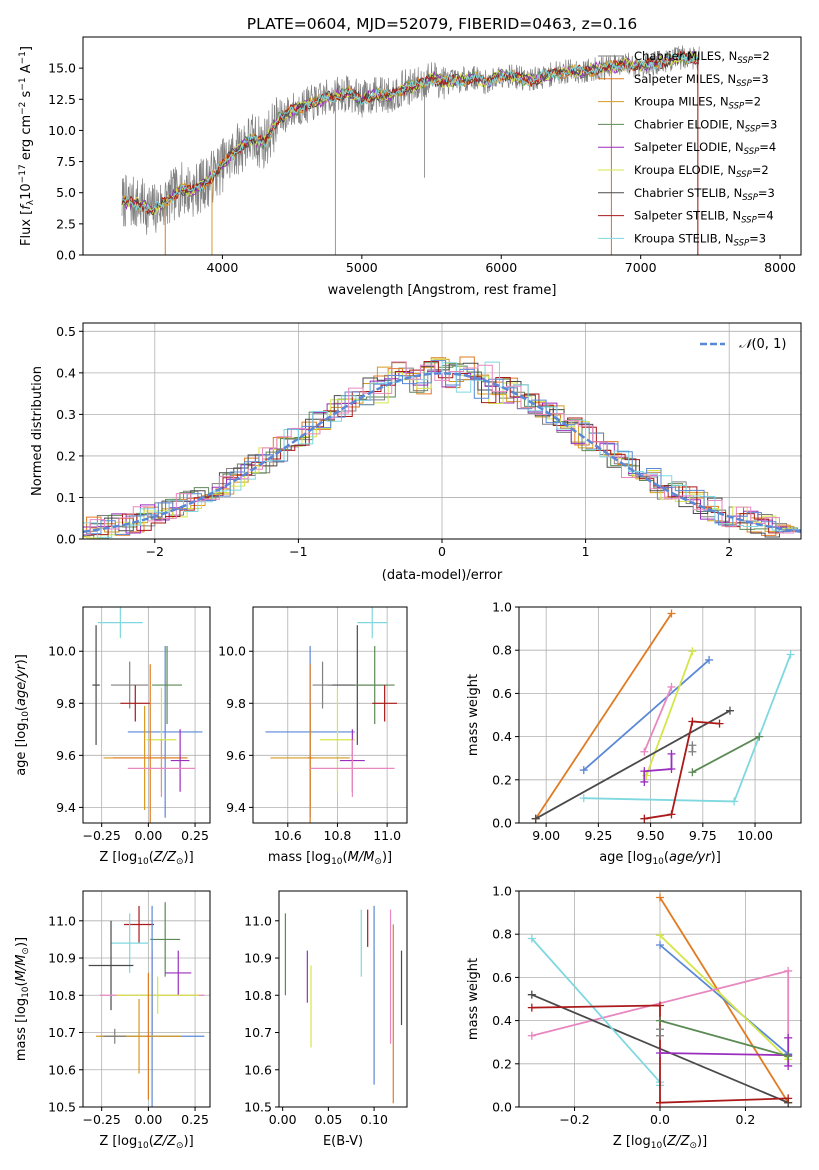 This screenshot has width=819, height=1170. What do you see at coordinates (701, 171) in the screenshot?
I see `legend-entry-label: Kroupa ELODIE, NSSP=2` at bounding box center [701, 171].